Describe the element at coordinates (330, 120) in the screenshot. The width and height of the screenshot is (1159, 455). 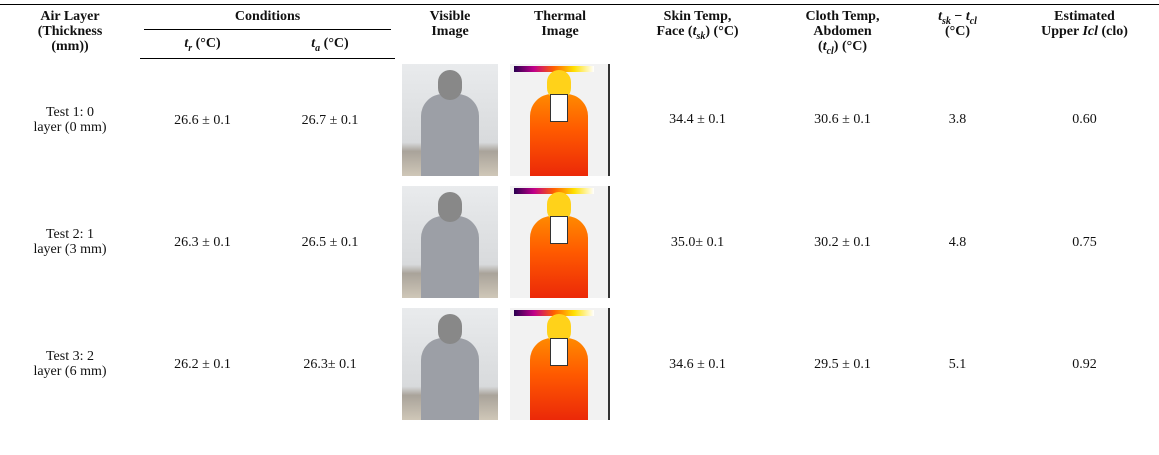
I see `ta-value: 26.7 ± 0.1` at that location.